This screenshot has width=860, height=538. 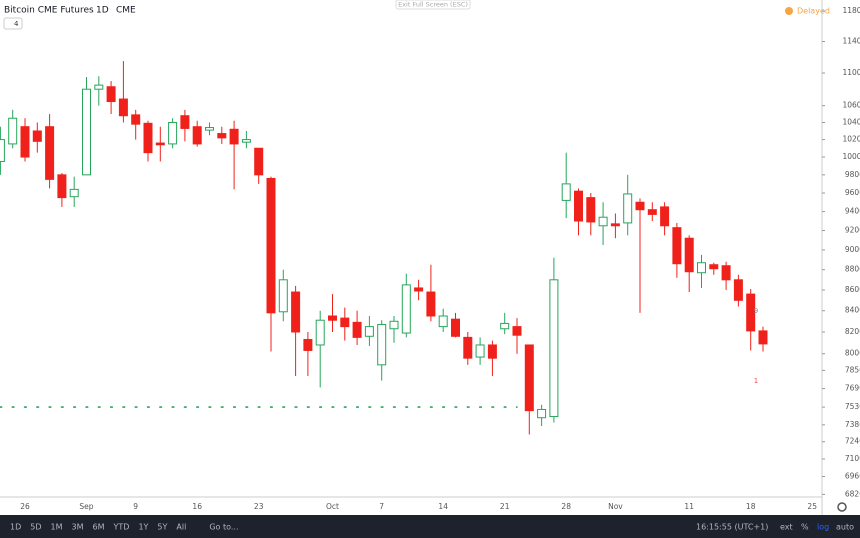 I want to click on scale-option: log, so click(x=823, y=527).